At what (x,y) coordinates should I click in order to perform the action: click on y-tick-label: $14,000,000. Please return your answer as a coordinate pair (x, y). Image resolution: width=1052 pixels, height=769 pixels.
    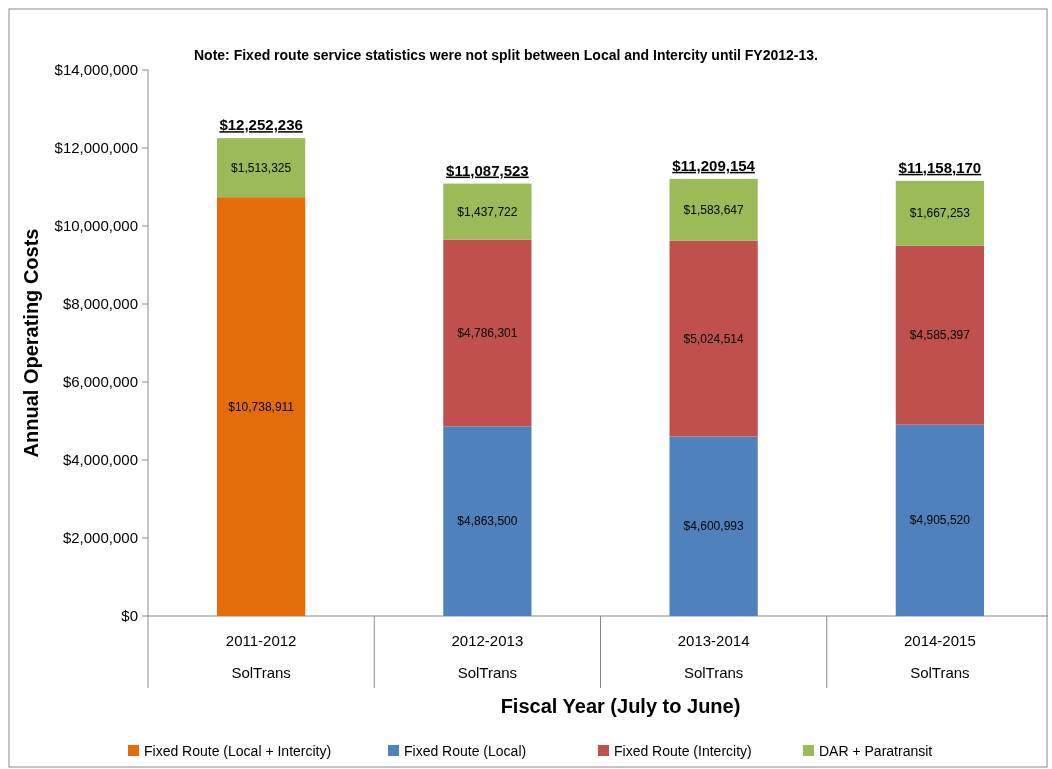
    Looking at the image, I should click on (96, 69).